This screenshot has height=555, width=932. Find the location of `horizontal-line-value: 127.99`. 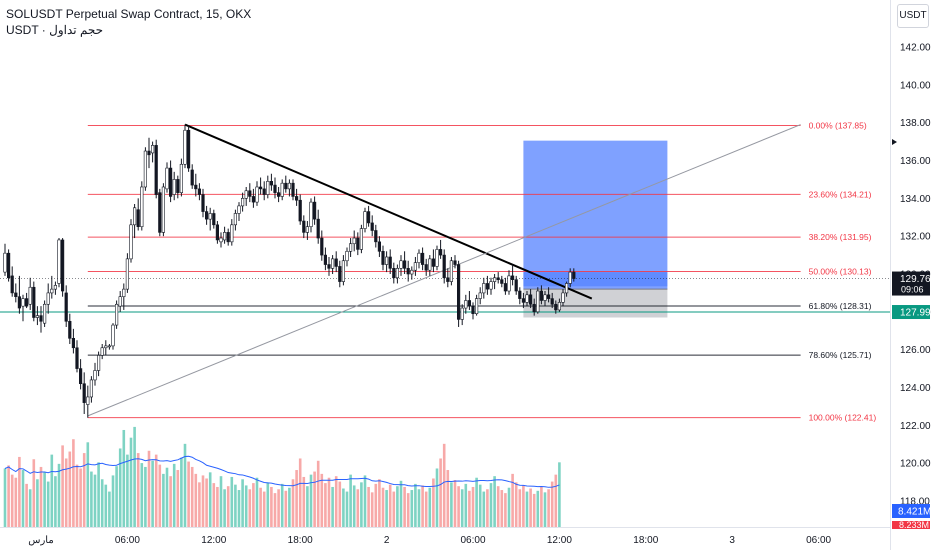

horizontal-line-value: 127.99 is located at coordinates (915, 313).